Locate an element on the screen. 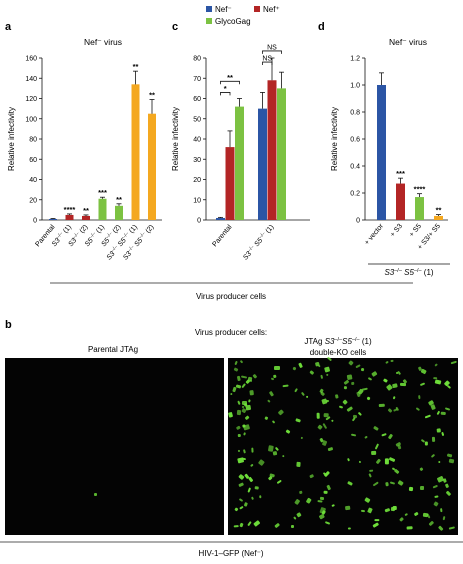 Image resolution: width=463 pixels, height=564 pixels. b-left-title: Parental JTAg is located at coordinates (113, 349).